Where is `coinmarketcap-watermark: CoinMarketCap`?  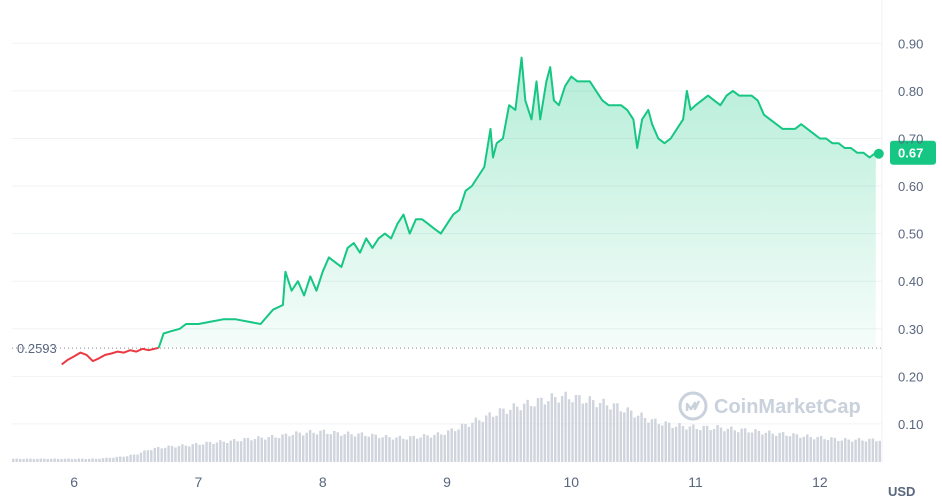
coinmarketcap-watermark: CoinMarketCap is located at coordinates (769, 406).